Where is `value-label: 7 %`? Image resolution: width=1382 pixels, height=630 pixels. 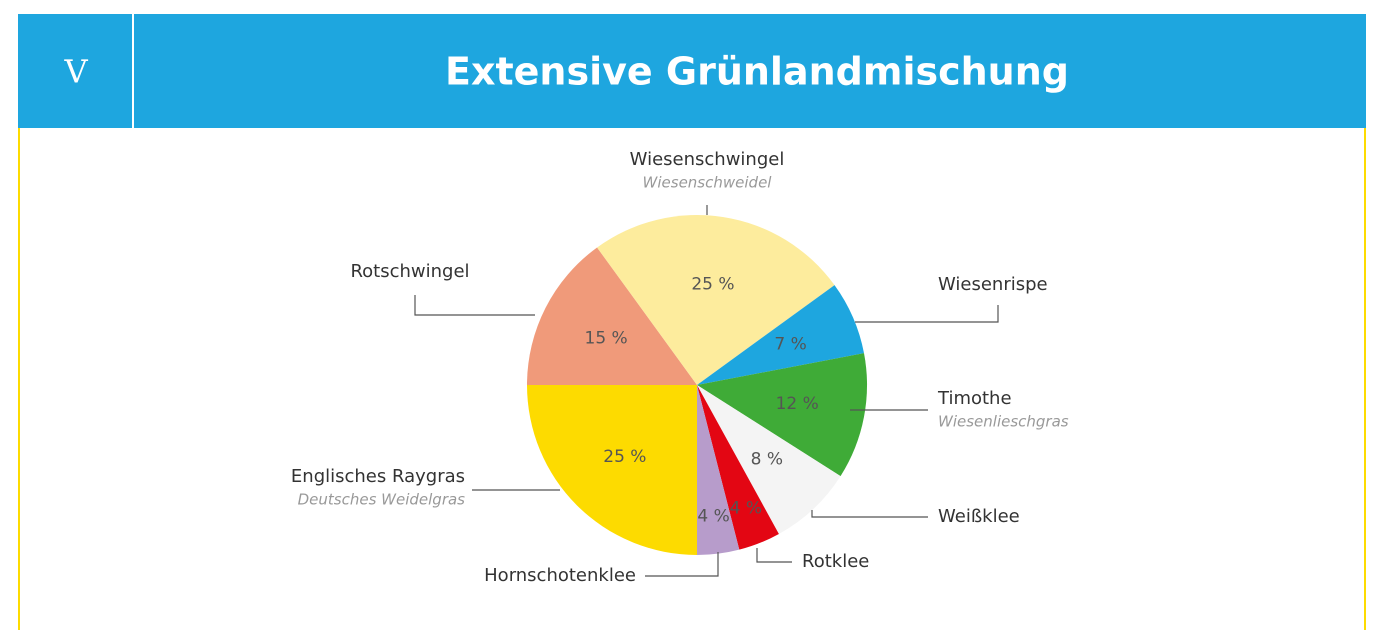 value-label: 7 % is located at coordinates (790, 344).